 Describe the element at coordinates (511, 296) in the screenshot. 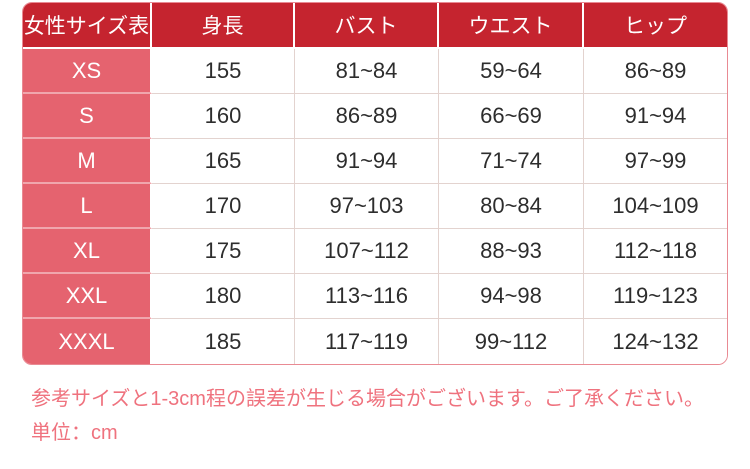

I see `waist-cell: 94~98` at that location.